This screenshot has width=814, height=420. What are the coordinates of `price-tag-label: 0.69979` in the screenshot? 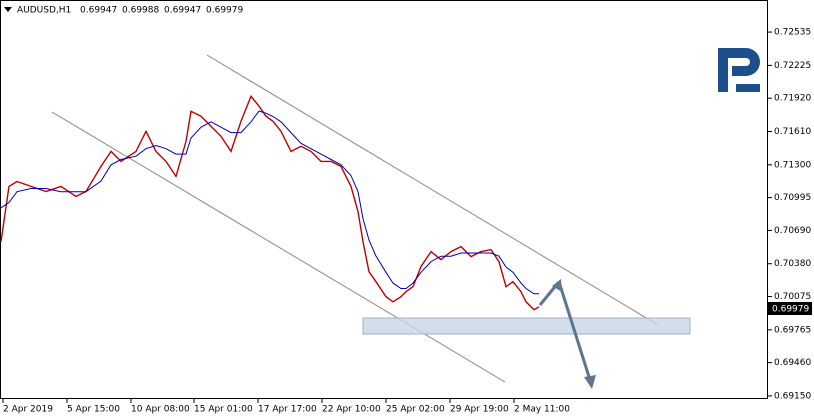 It's located at (790, 310).